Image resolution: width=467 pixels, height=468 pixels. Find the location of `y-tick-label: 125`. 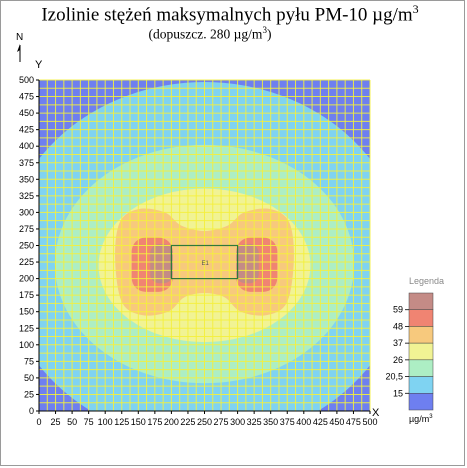

y-tick-label: 125 is located at coordinates (26, 328).